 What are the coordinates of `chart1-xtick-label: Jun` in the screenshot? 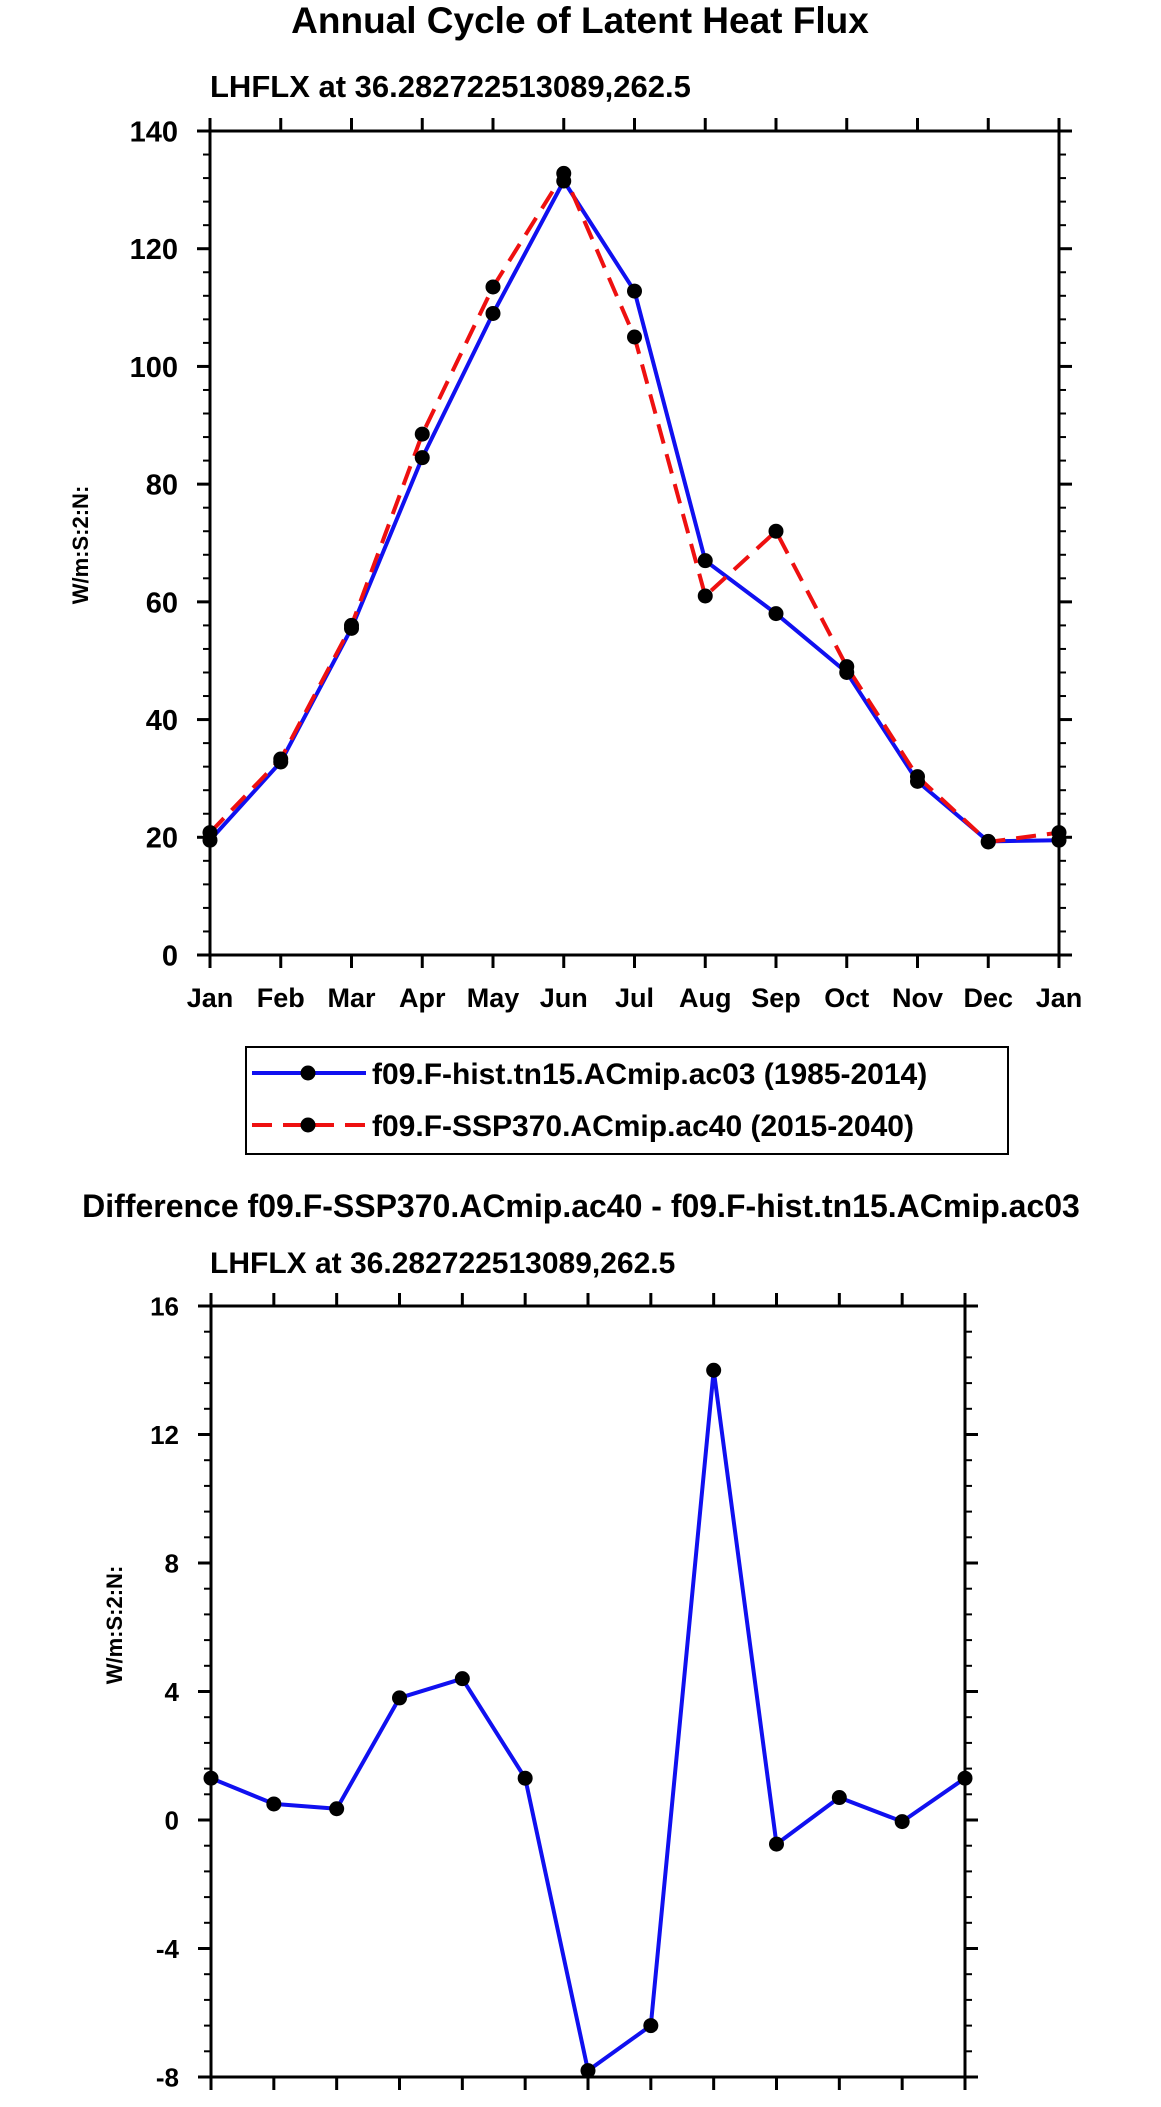 It's located at (564, 998).